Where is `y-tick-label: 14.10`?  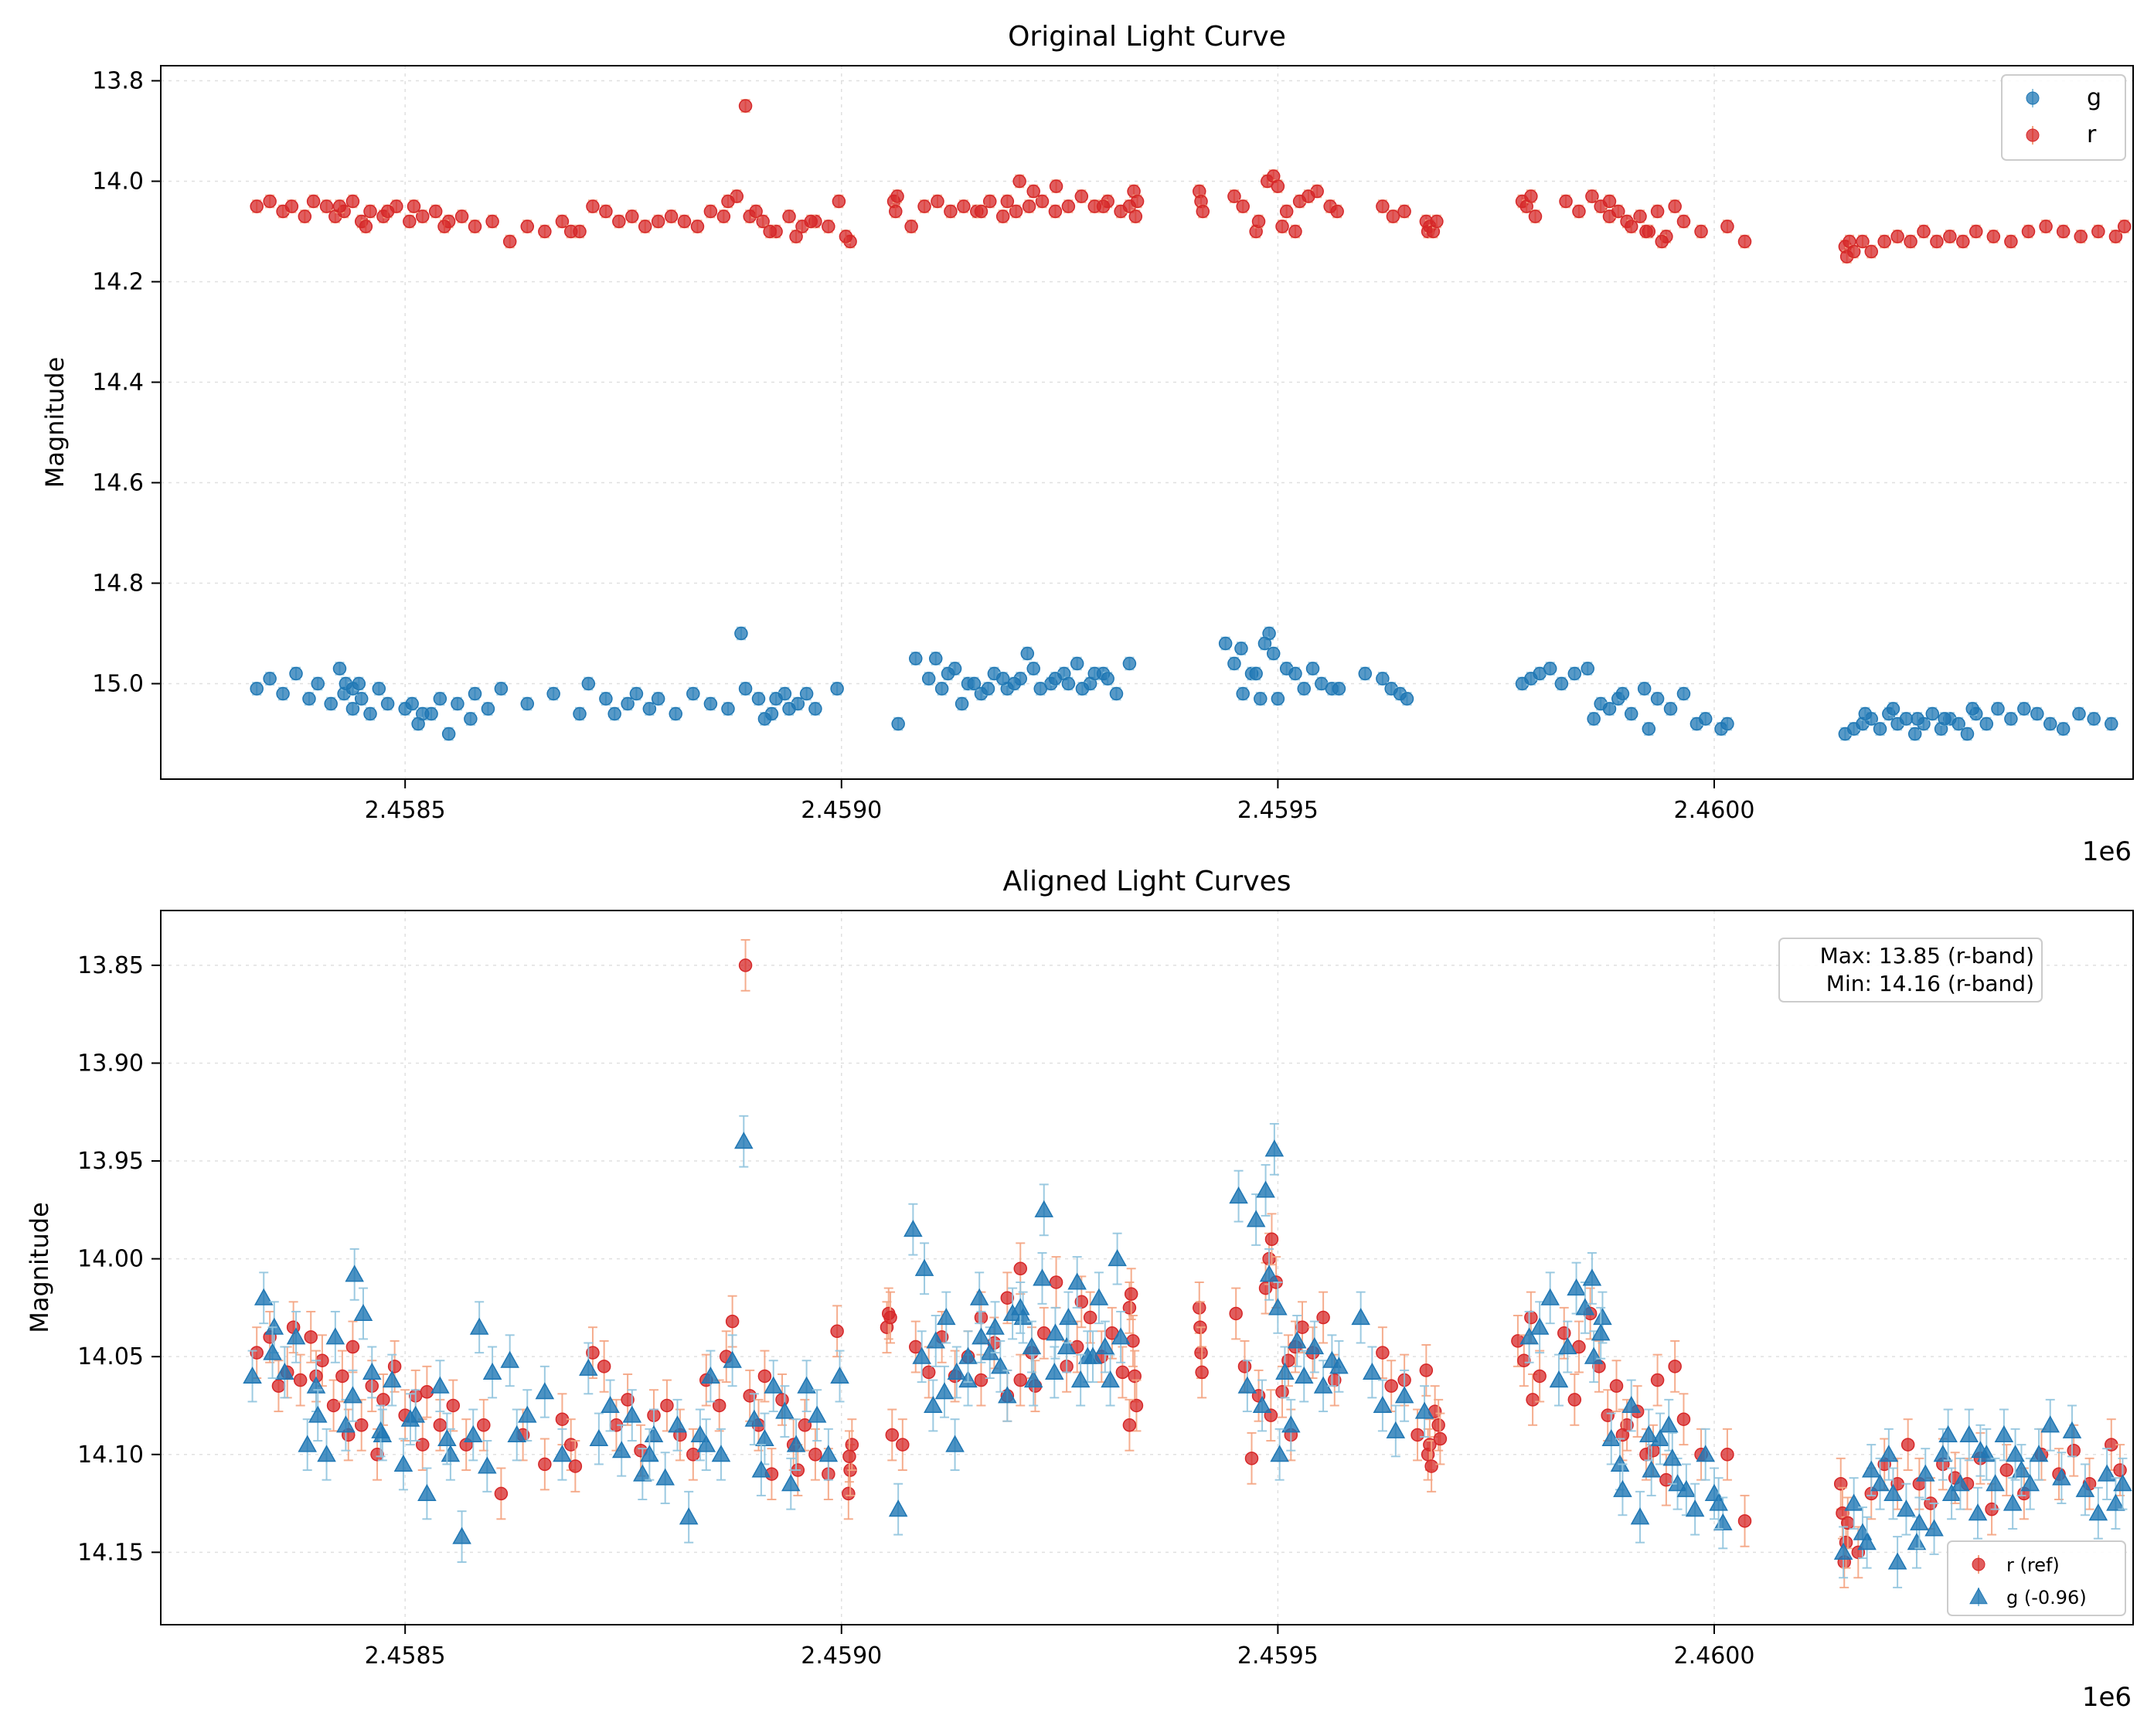
y-tick-label: 14.10 is located at coordinates (110, 1456).